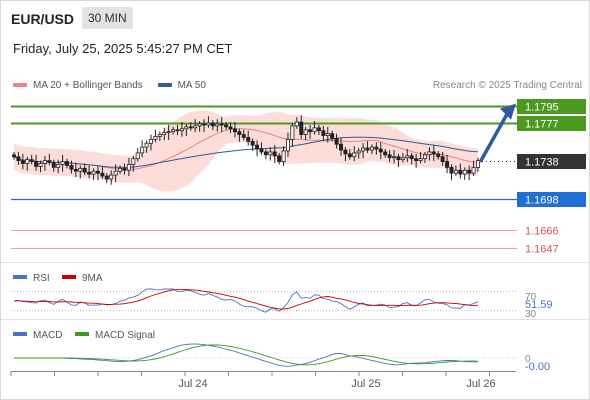 The width and height of the screenshot is (590, 400). What do you see at coordinates (365, 384) in the screenshot?
I see `x-tick-label: Jul 25` at bounding box center [365, 384].